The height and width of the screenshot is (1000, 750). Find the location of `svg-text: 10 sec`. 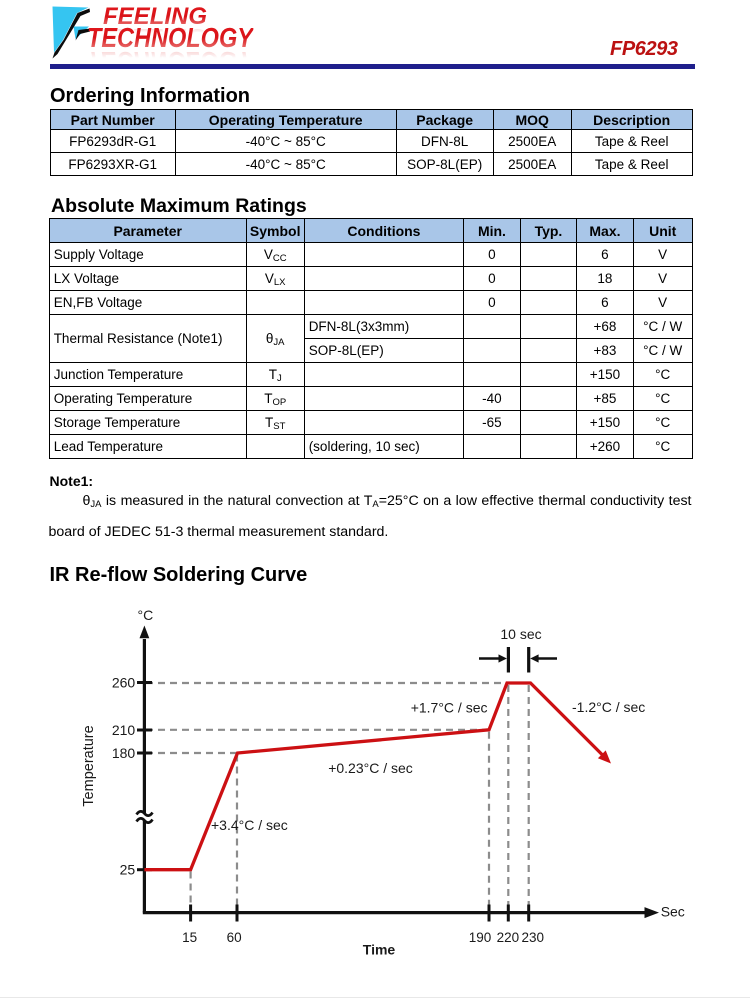

svg-text: 10 sec is located at coordinates (520, 634).